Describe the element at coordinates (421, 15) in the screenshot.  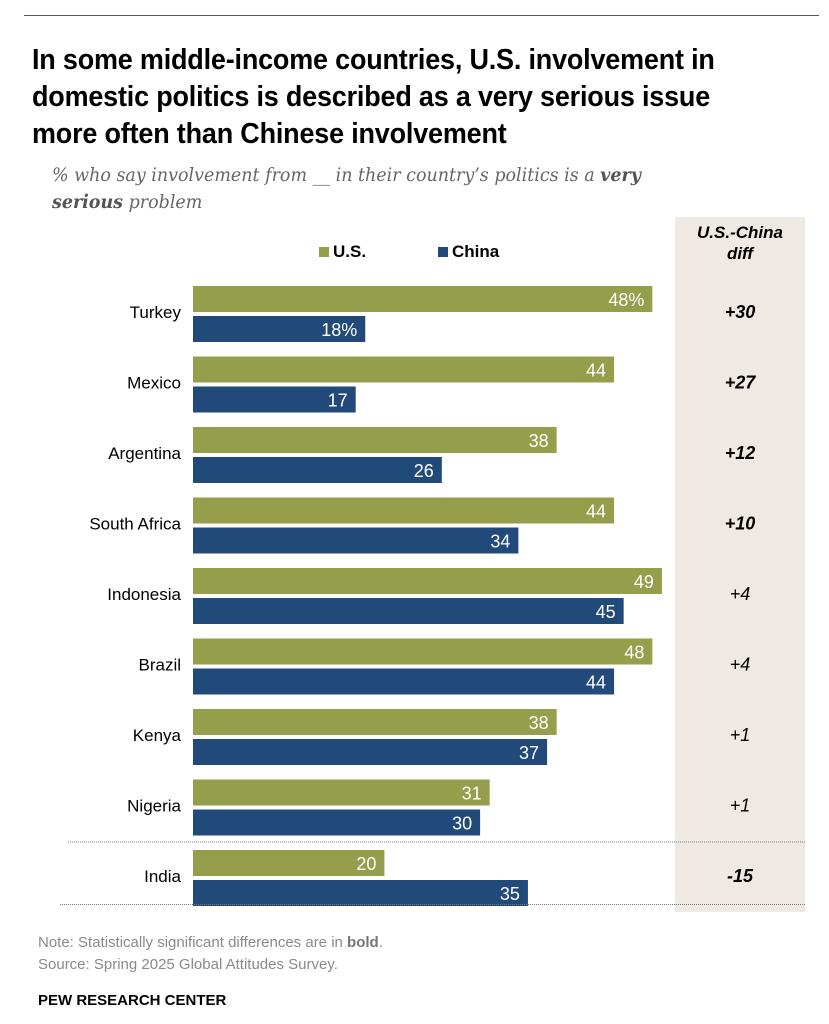
I see `top-rule` at that location.